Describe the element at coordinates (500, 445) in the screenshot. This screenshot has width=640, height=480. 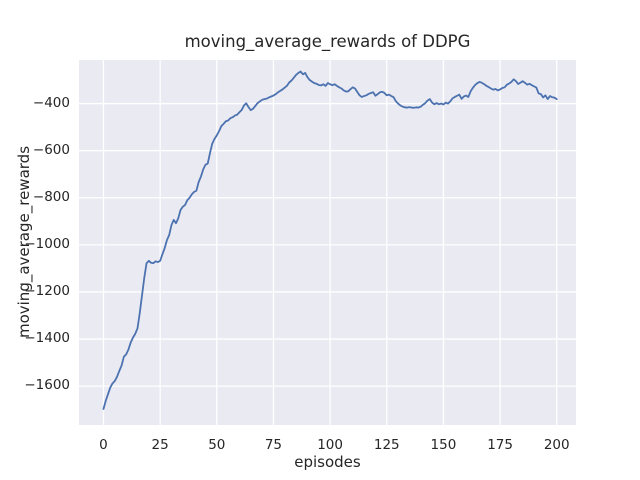
I see `x-tick-label: 175` at that location.